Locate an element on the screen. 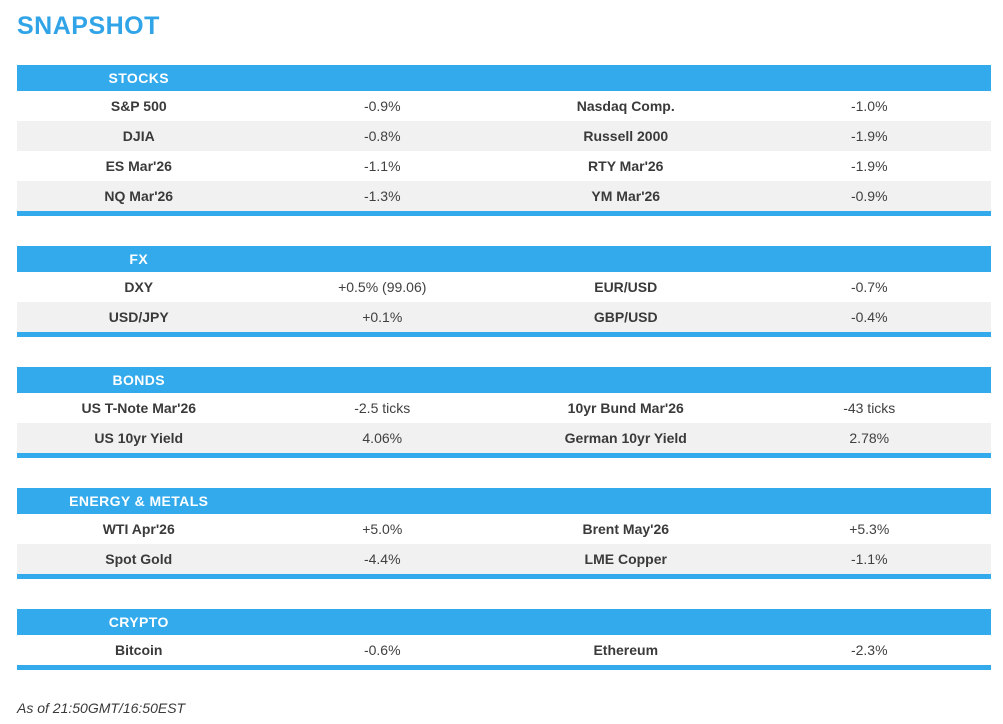 This screenshot has height=724, width=1003. table-row: USD/JPY +0.1% GBP/USD -0.4% is located at coordinates (504, 317).